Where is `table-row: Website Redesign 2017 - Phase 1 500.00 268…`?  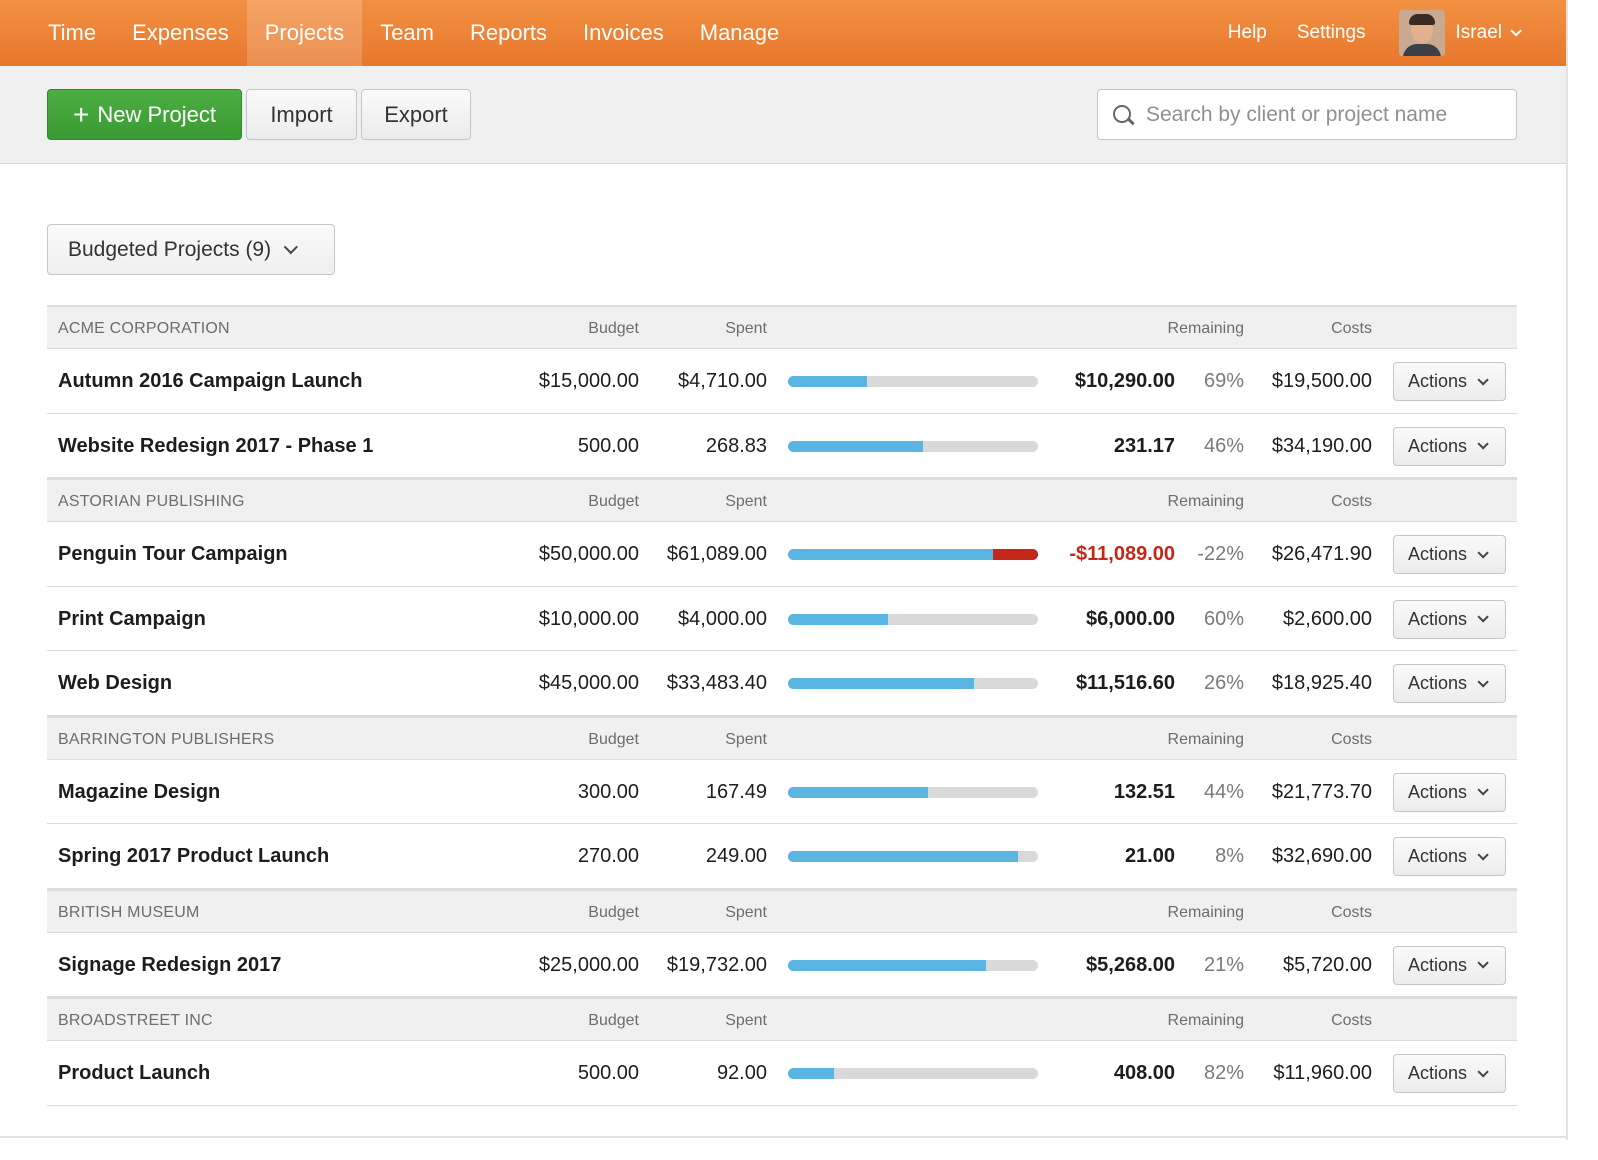 table-row: Website Redesign 2017 - Phase 1 500.00 268… is located at coordinates (782, 446).